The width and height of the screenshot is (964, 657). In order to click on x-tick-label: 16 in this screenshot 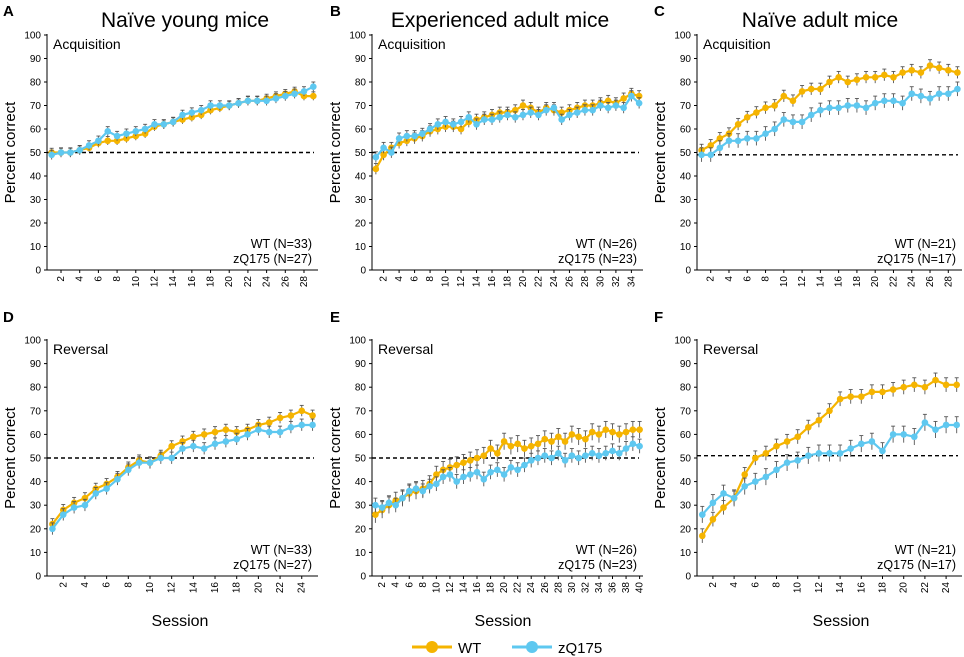, I will do `click(477, 588)`.